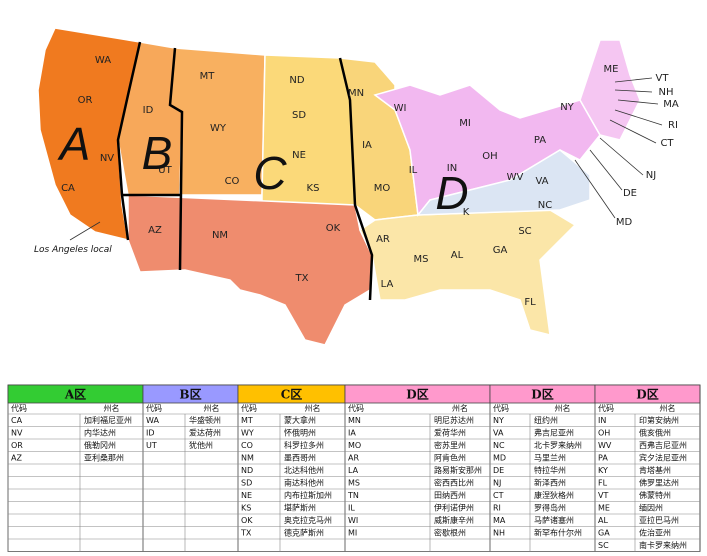 The width and height of the screenshot is (707, 556). What do you see at coordinates (550, 482) in the screenshot?
I see `state-name: 新泽西州` at bounding box center [550, 482].